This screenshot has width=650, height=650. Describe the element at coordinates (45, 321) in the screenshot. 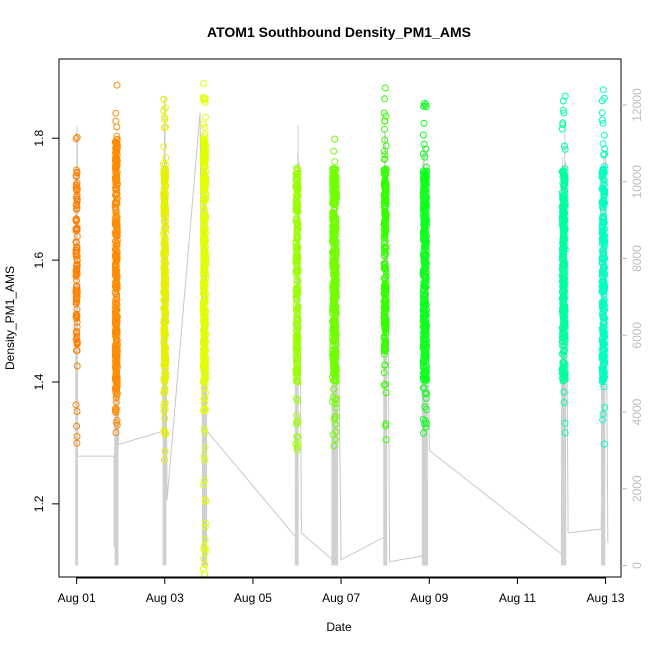

I see `y-axis-left: 1.2 1.4 1.6 1.8` at that location.